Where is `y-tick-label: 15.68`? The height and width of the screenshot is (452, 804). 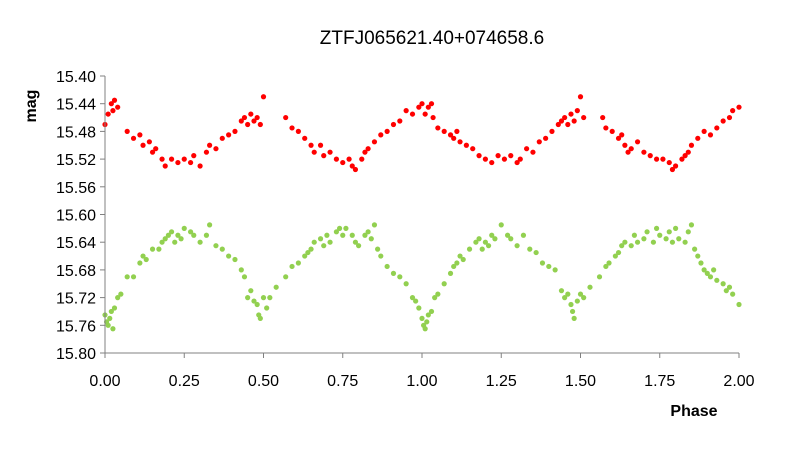 y-tick-label: 15.68 is located at coordinates (76, 271).